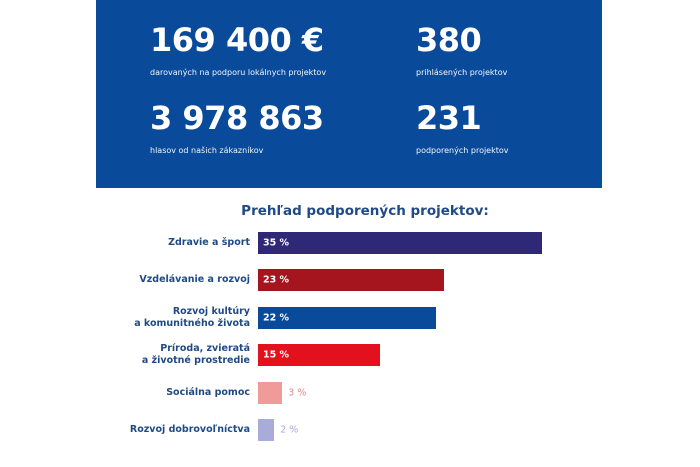 The height and width of the screenshot is (467, 700). What do you see at coordinates (207, 150) in the screenshot?
I see `stat-label: hlasov od našich zákazníkov` at bounding box center [207, 150].